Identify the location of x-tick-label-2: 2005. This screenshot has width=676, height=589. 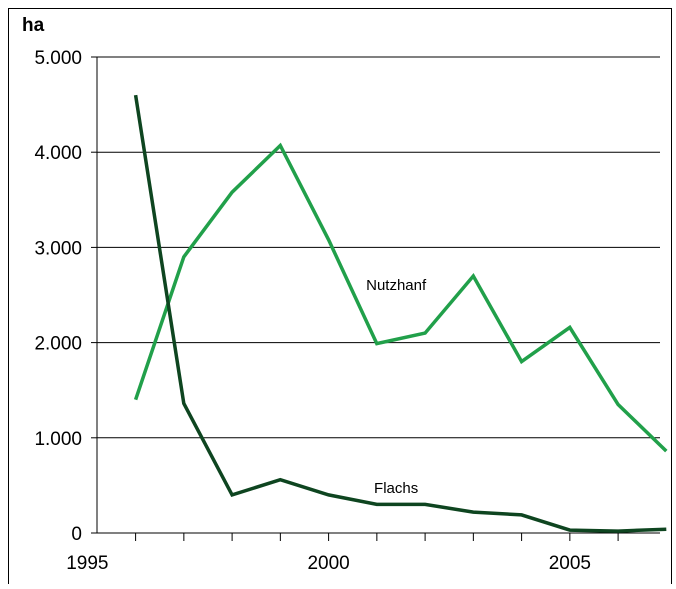
(570, 563).